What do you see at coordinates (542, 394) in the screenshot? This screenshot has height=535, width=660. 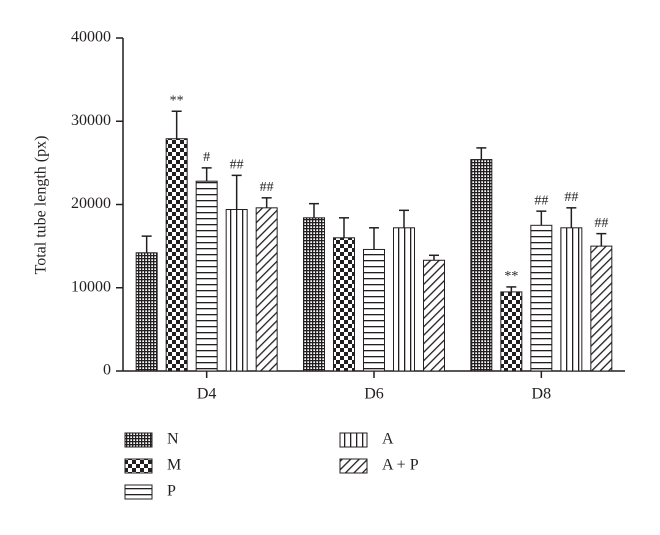 I see `x-tick-label: D8` at bounding box center [542, 394].